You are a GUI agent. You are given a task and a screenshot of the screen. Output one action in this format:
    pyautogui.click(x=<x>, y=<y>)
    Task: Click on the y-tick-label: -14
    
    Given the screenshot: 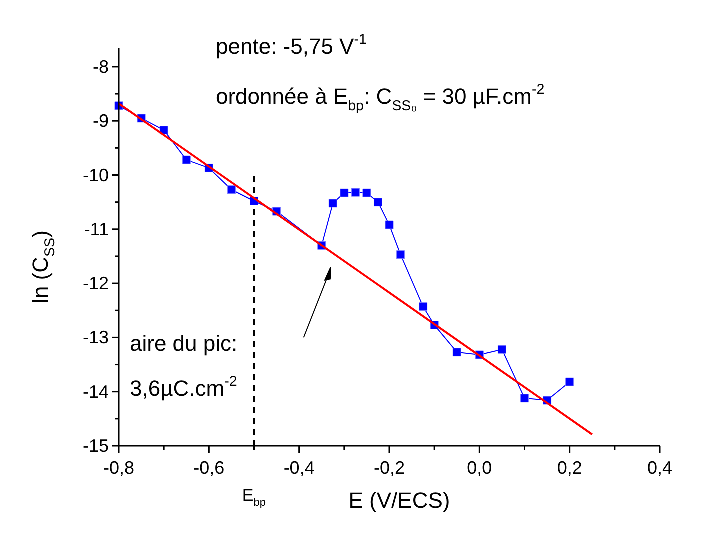 What is the action you would take?
    pyautogui.click(x=95, y=392)
    